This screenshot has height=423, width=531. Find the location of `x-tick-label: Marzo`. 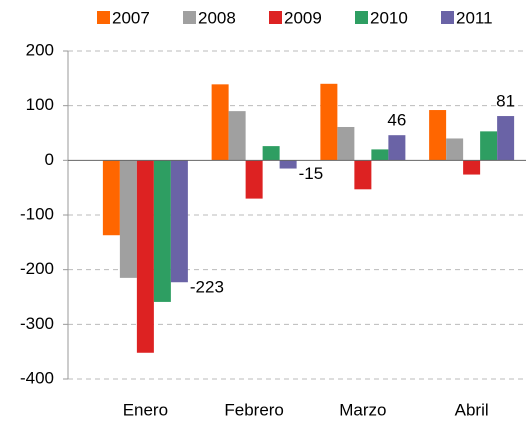

x-tick-label: Marzo is located at coordinates (362, 409).